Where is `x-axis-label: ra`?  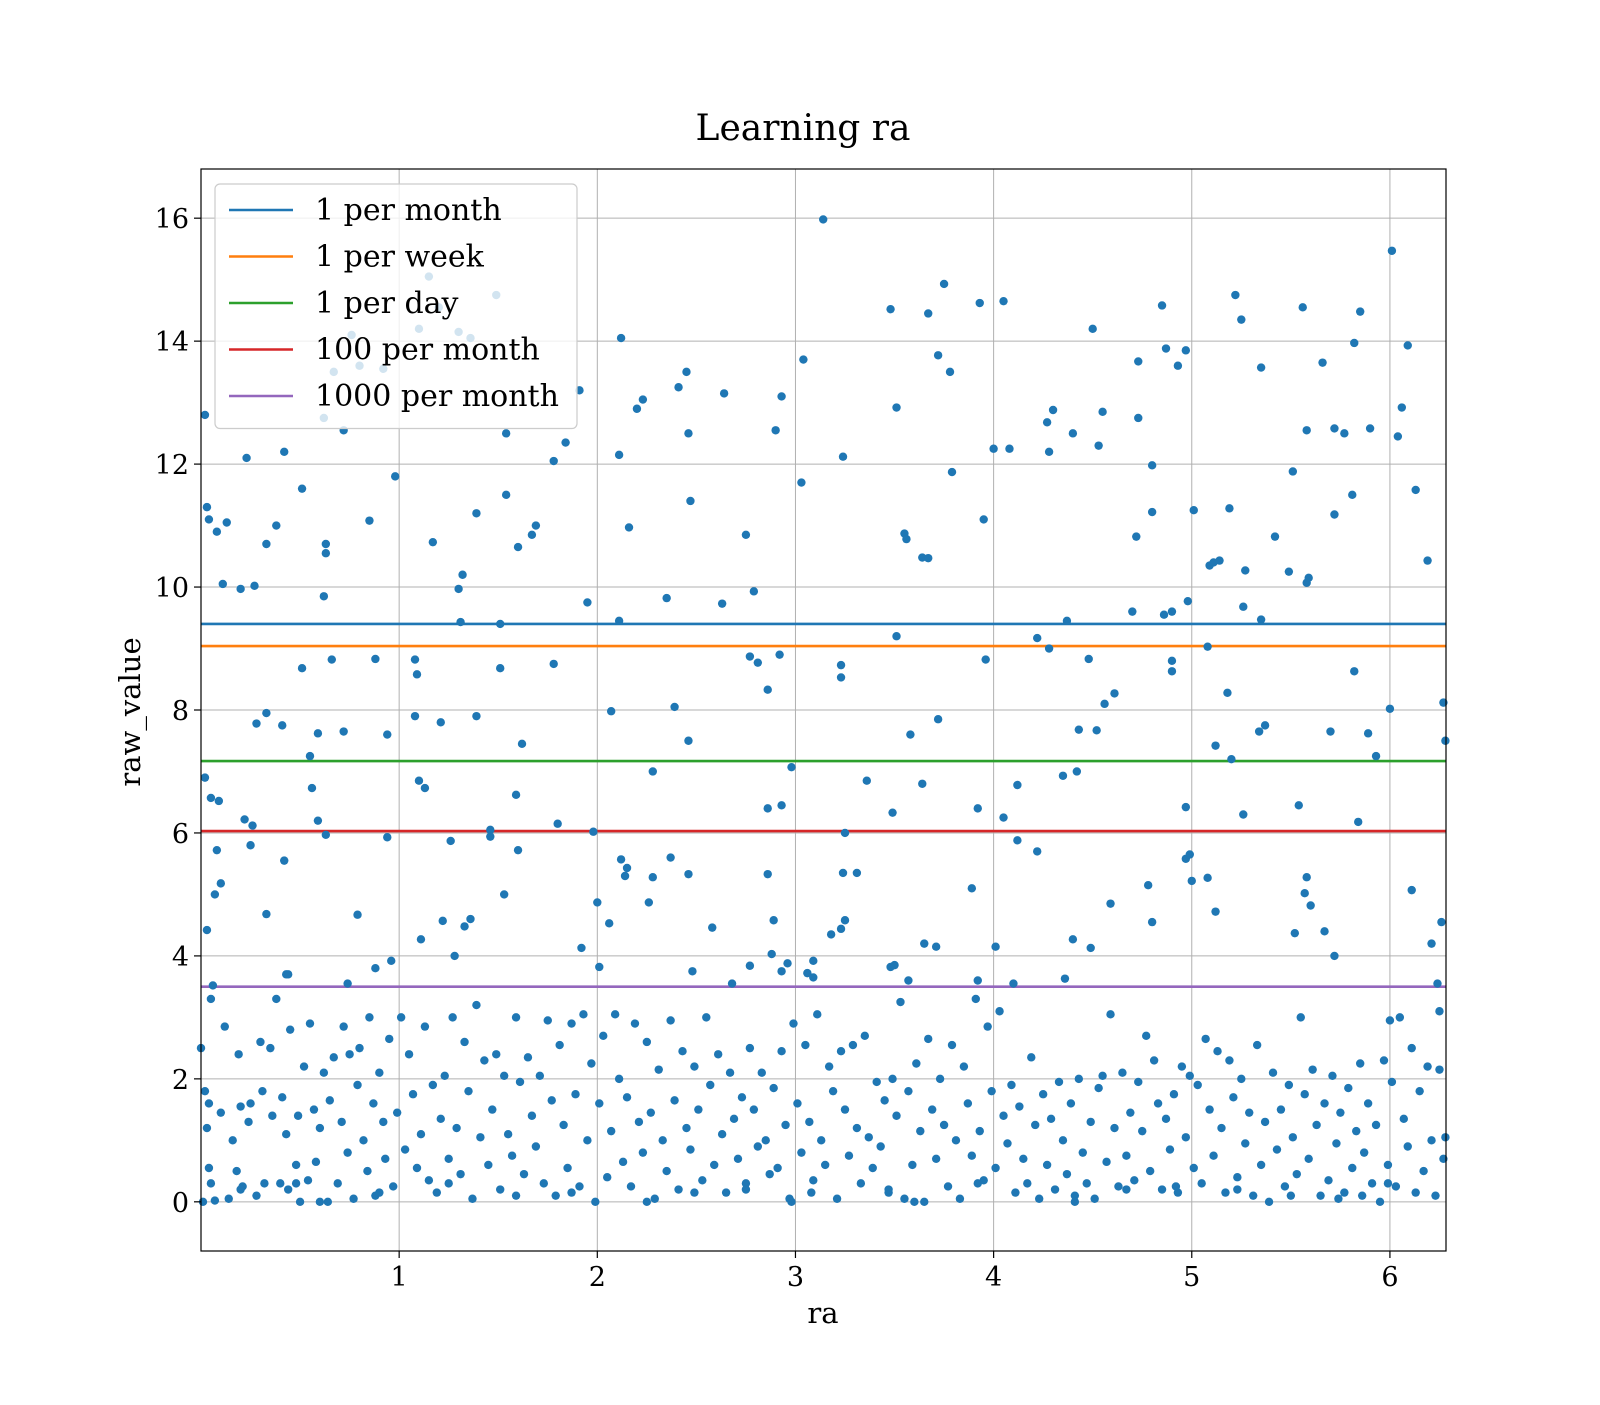
x-axis-label: ra is located at coordinates (822, 1313).